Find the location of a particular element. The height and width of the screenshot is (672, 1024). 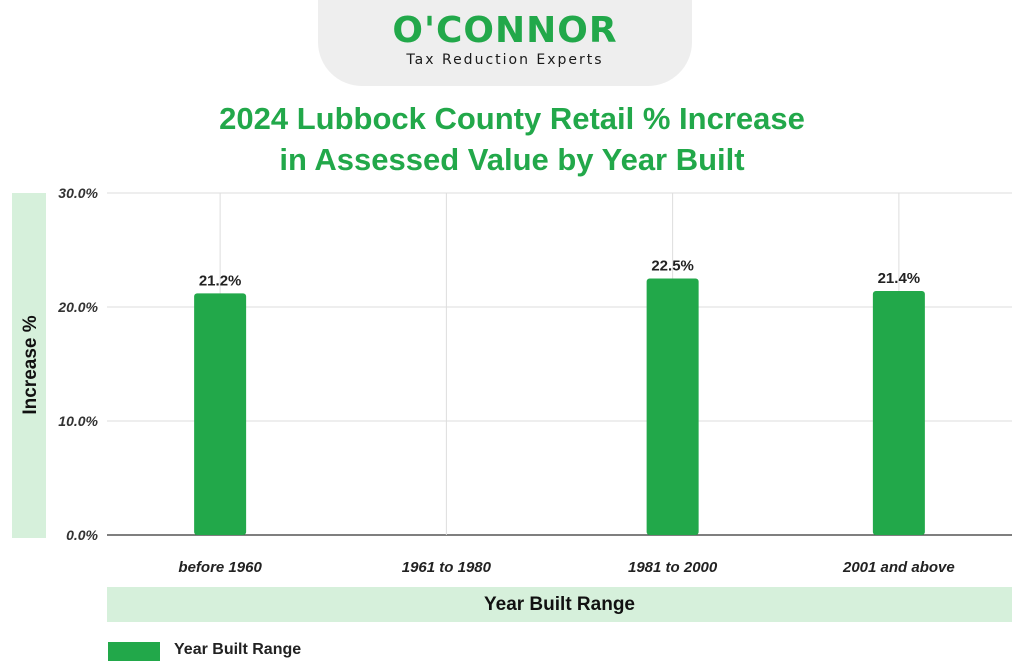

x-axis-label: Year Built Range is located at coordinates (559, 604).